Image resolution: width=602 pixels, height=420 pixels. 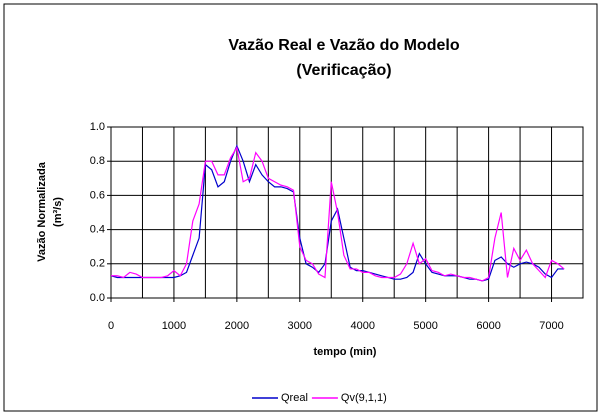 What do you see at coordinates (42, 211) in the screenshot?
I see `y-axis-label: Vazão Normalizada` at bounding box center [42, 211].